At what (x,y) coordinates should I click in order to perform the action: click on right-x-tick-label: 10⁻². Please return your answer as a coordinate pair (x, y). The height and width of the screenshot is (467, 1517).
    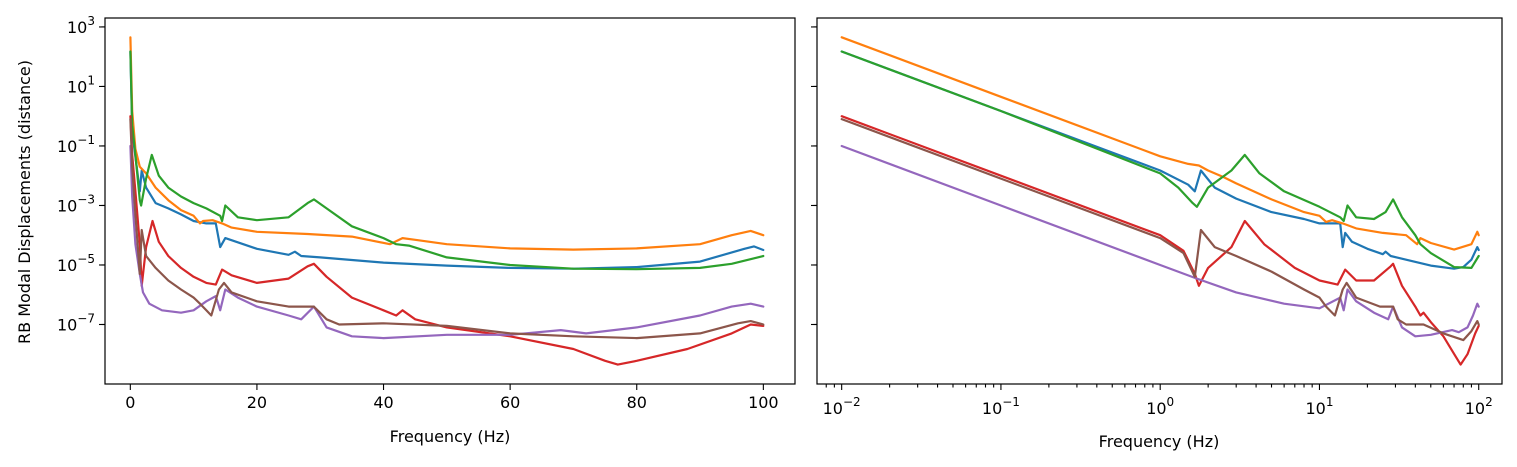
    Looking at the image, I should click on (842, 406).